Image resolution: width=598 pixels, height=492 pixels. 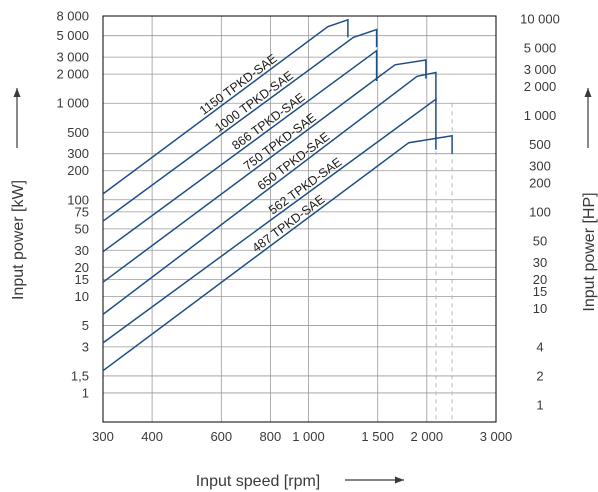 I want to click on y-left-tick-label-2000: 2 000, so click(x=72, y=74).